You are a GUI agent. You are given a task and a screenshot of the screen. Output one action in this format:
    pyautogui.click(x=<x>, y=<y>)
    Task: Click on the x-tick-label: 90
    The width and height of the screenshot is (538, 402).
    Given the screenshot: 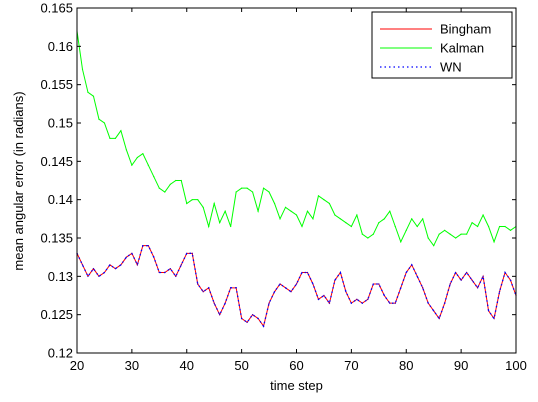 What is the action you would take?
    pyautogui.click(x=461, y=365)
    